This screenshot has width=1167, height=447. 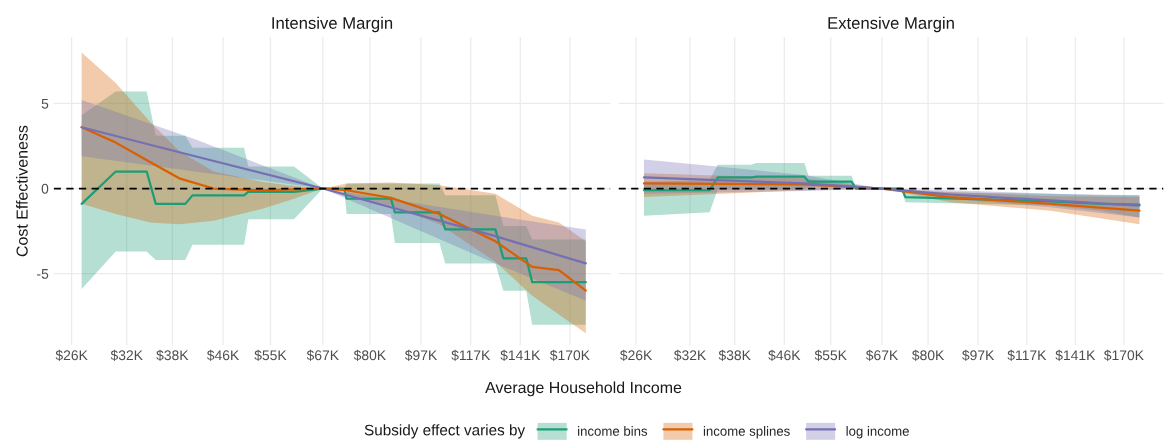 What do you see at coordinates (891, 24) in the screenshot?
I see `chart-title: Extensive Margin` at bounding box center [891, 24].